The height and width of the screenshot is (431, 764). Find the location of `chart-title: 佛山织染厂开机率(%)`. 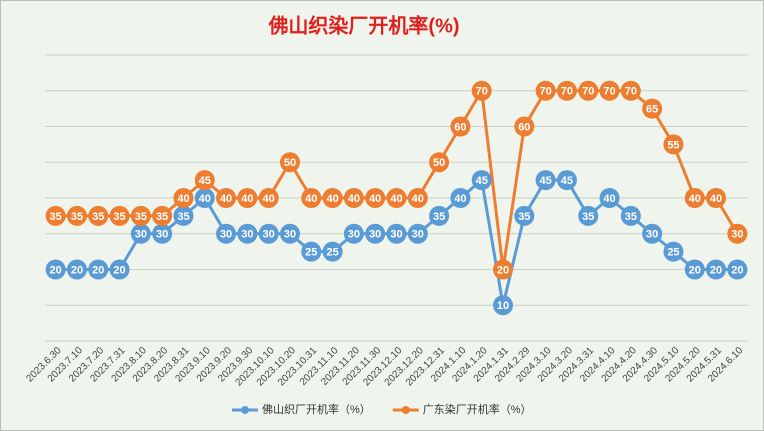

chart-title: 佛山织染厂开机率(%) is located at coordinates (363, 25).